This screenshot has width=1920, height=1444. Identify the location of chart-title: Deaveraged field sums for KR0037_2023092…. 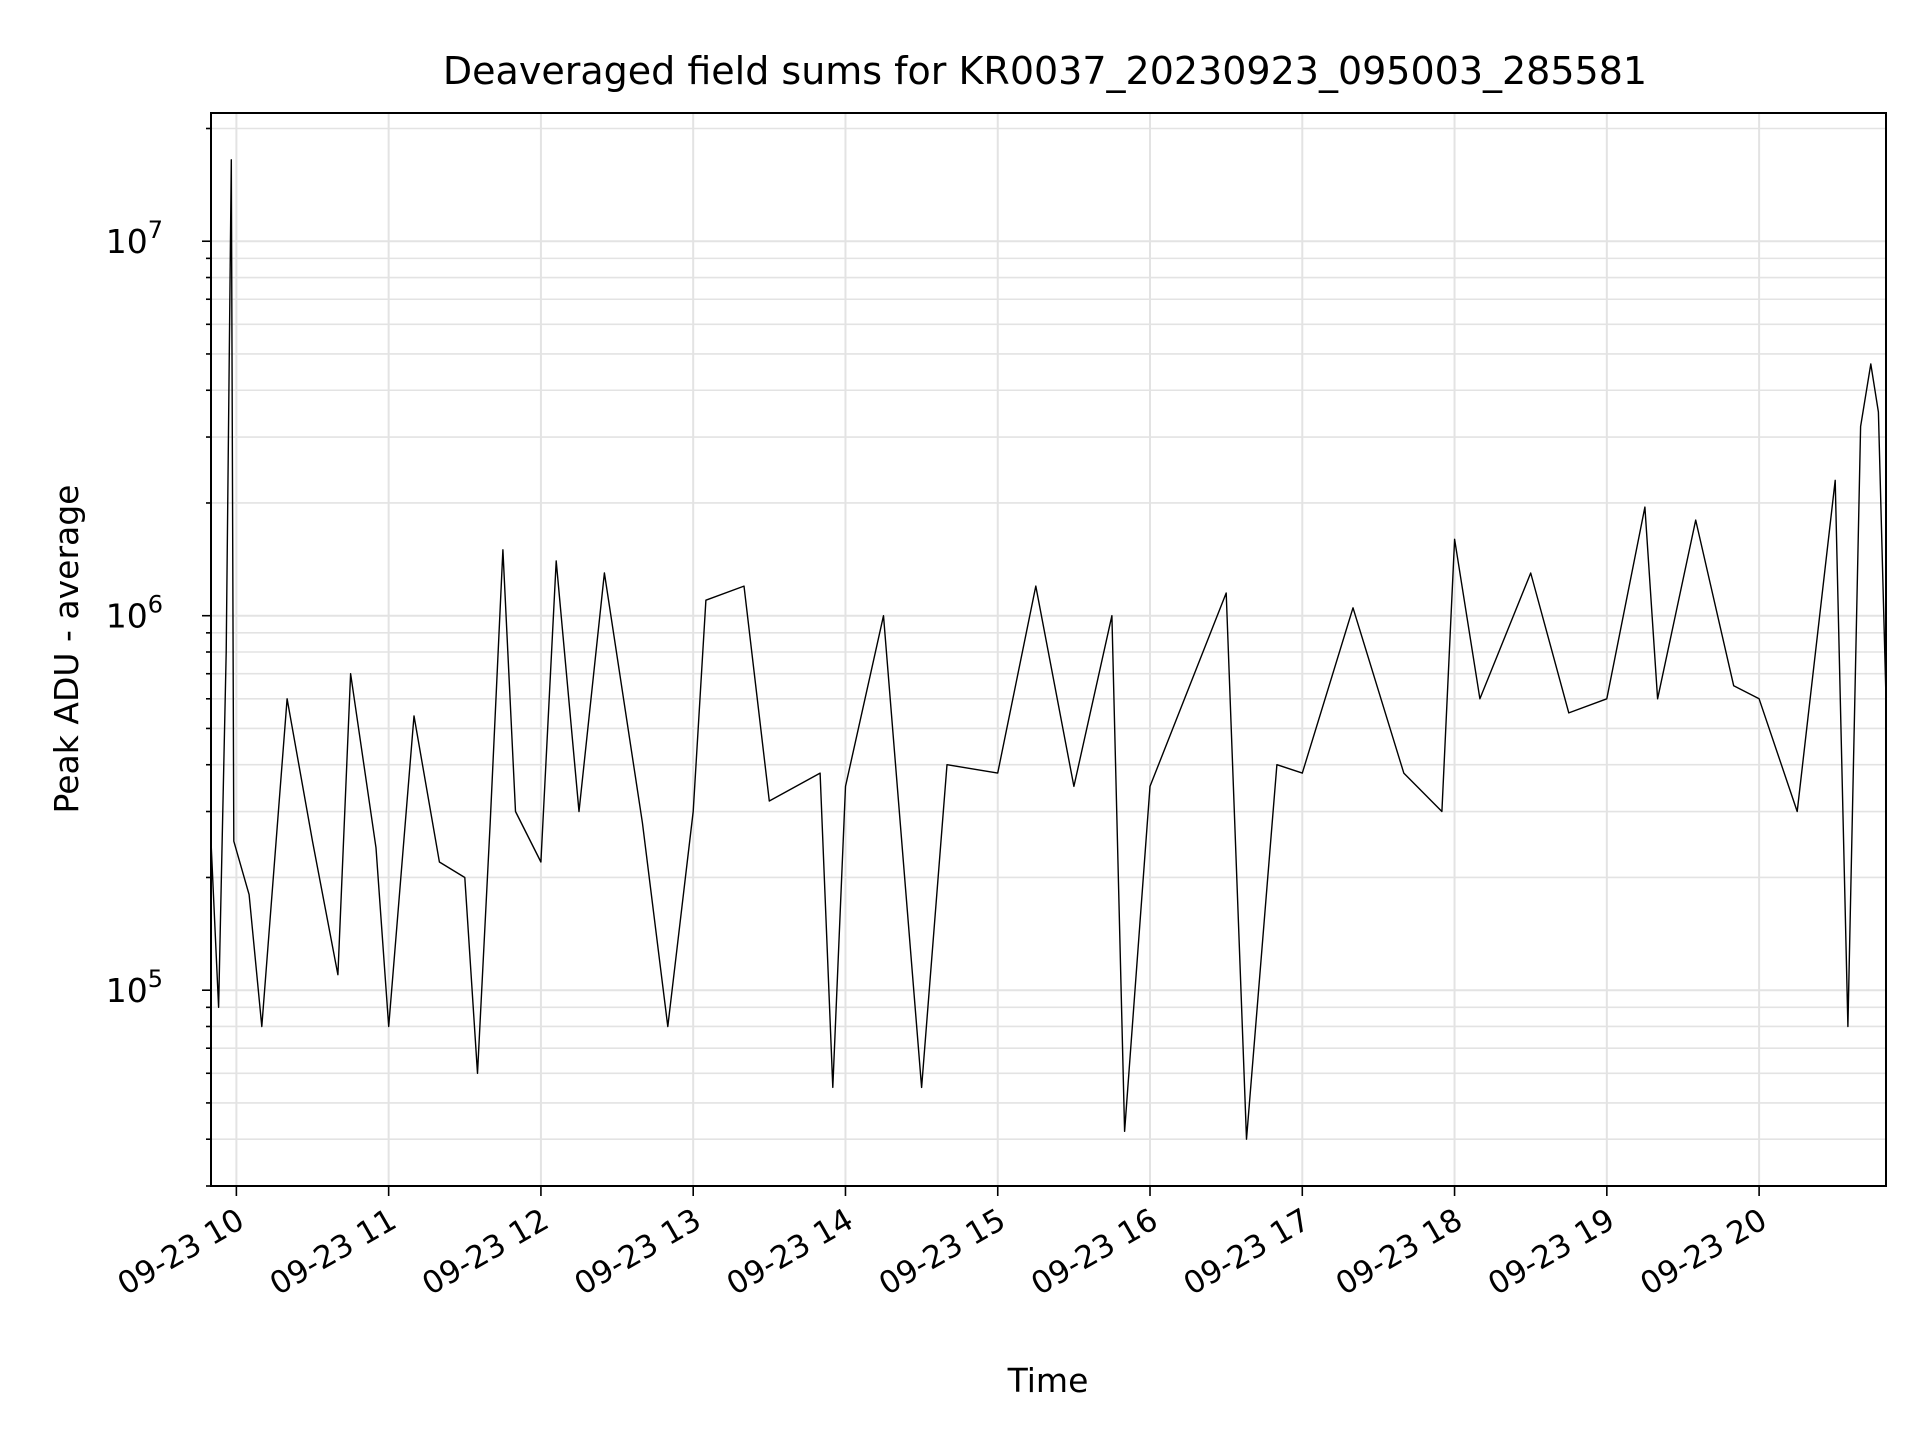
(1045, 71).